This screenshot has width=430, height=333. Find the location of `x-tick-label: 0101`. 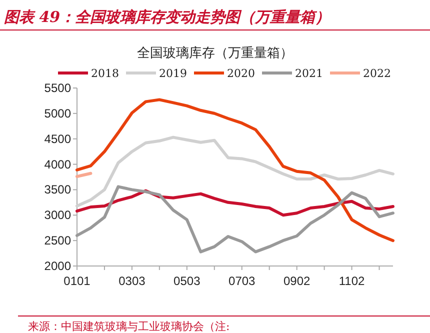

x-tick-label: 0101 is located at coordinates (77, 281).